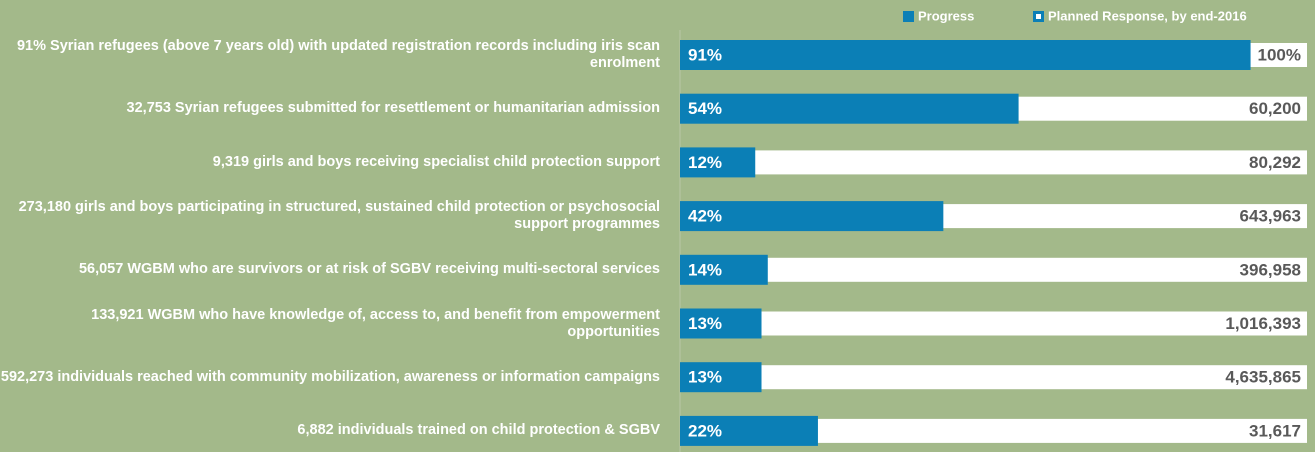 The image size is (1315, 452). What do you see at coordinates (1270, 216) in the screenshot?
I see `planned-label: 643,963` at bounding box center [1270, 216].